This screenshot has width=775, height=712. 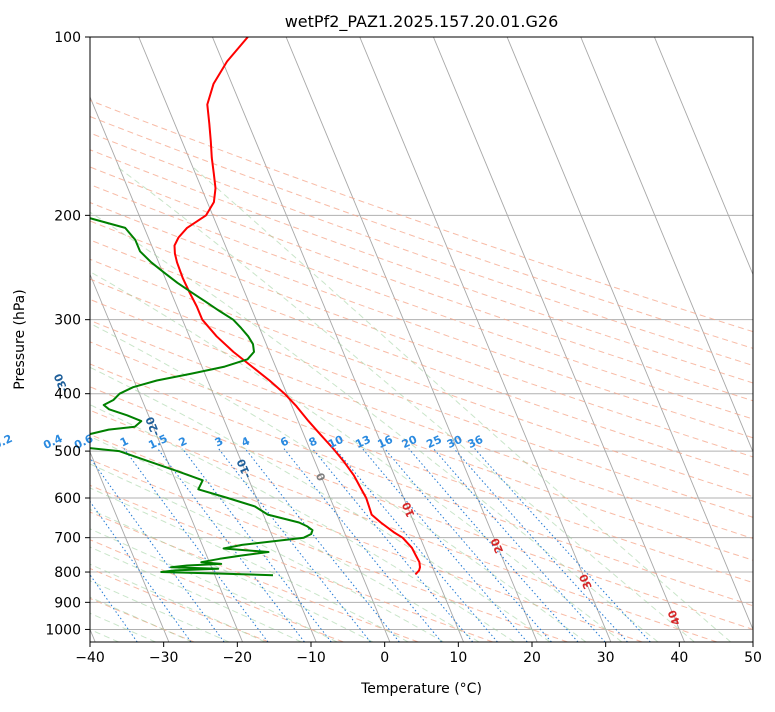 I want to click on x-tick-label: 20, so click(x=532, y=658).